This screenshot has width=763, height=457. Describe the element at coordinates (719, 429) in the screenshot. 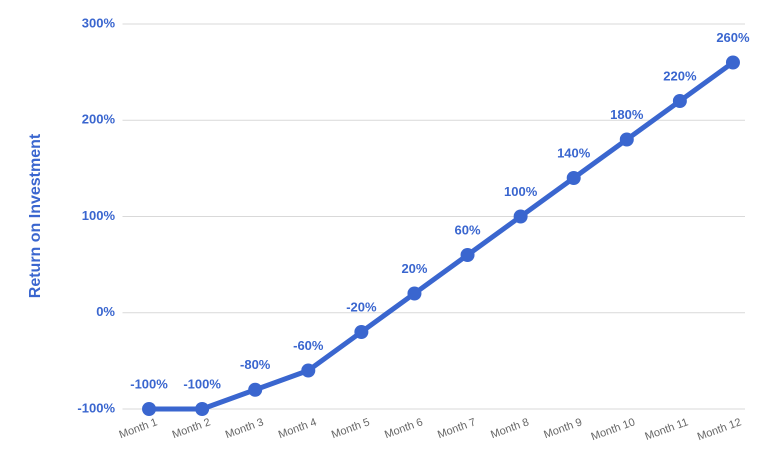

I see `x-tick-label: Month 12` at that location.